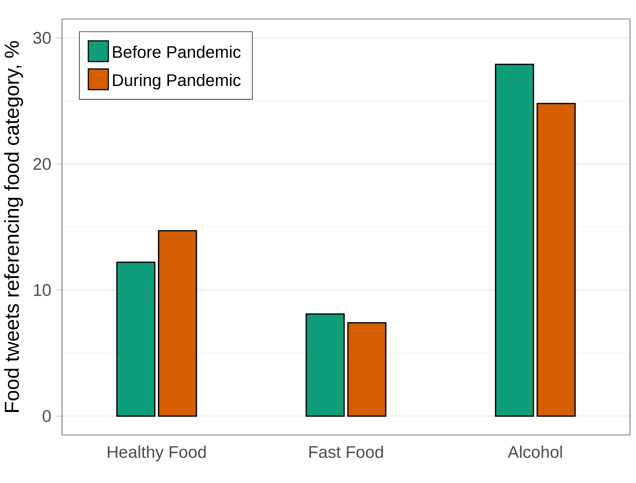  I want to click on x-tick-label: Alcohol, so click(535, 452).